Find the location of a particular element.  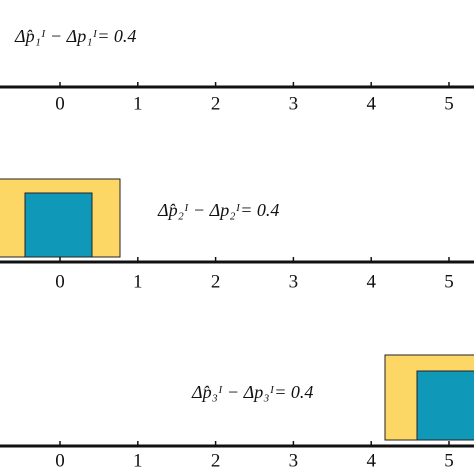

equation: Δp̂₃ᴵ − Δp₃ᴵ= 0.4 is located at coordinates (252, 392).